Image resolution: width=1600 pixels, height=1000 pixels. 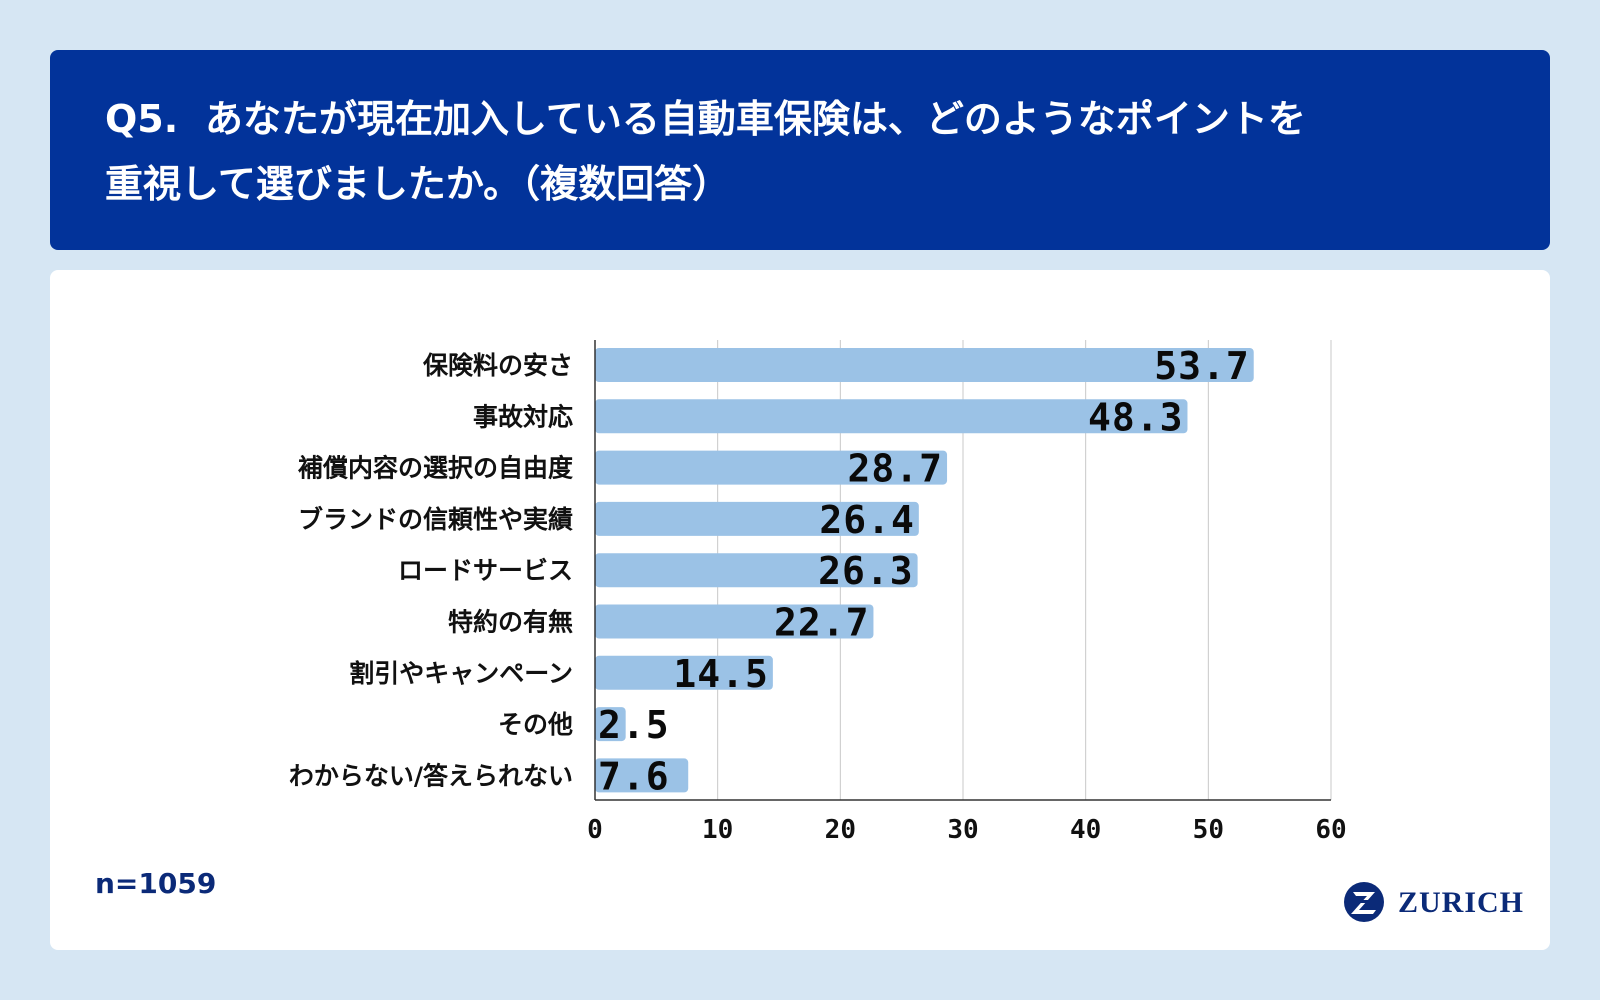 What do you see at coordinates (866, 571) in the screenshot?
I see `value-label-4: 26.3` at bounding box center [866, 571].